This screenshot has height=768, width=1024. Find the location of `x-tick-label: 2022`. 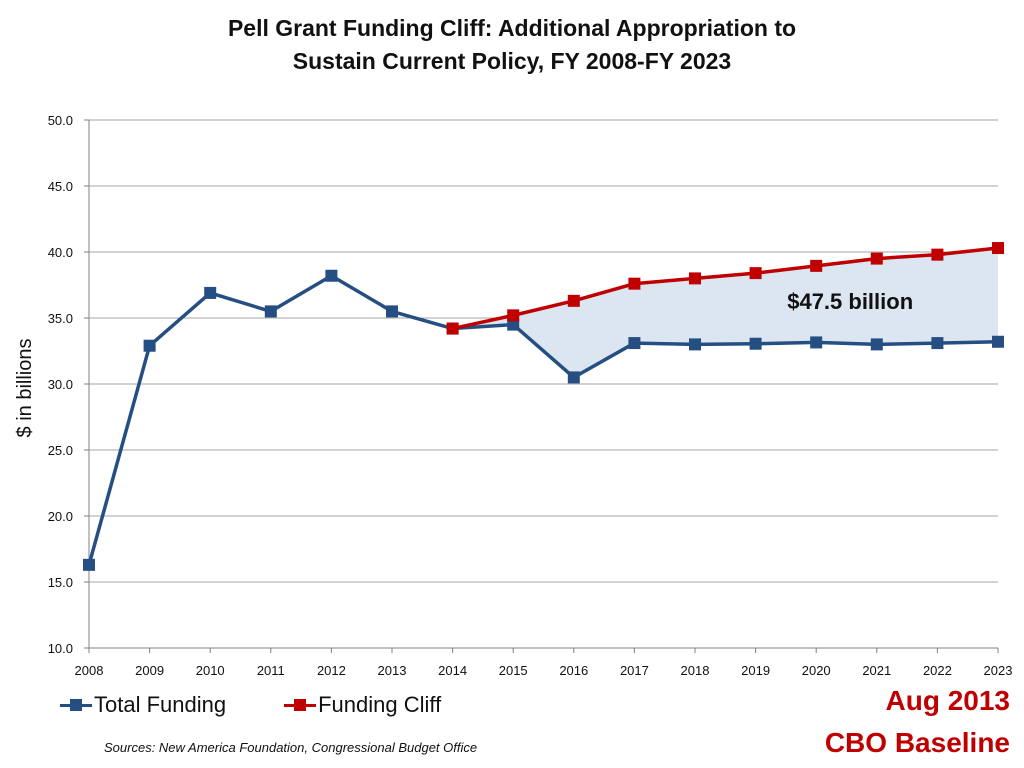

x-tick-label: 2022 is located at coordinates (937, 670).